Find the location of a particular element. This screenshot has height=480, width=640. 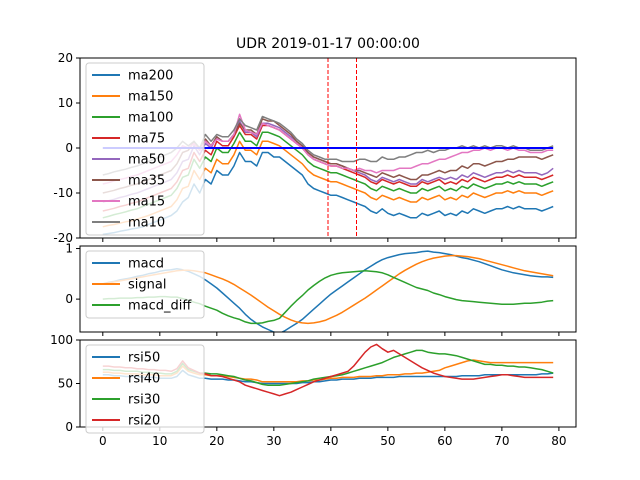

y-tick-label: 10 is located at coordinates (65, 103).